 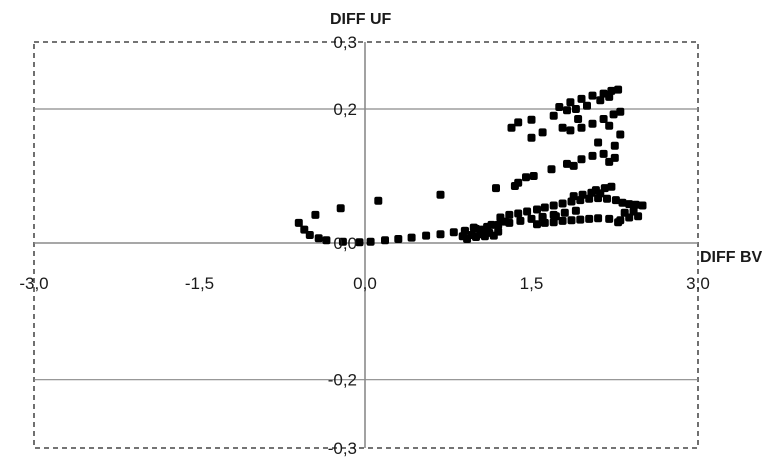 I want to click on y-axis-title: DIFF UF, so click(x=361, y=19).